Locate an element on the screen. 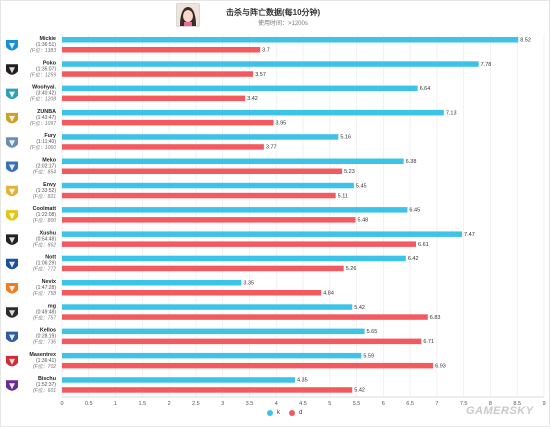 Image resolution: width=550 pixels, height=427 pixels. data-label-d: 5.11 is located at coordinates (343, 196).